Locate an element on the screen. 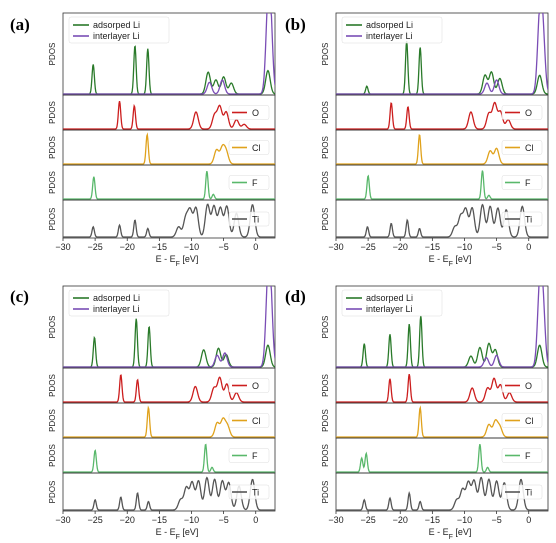 This screenshot has width=556, height=543. panel-label: (b) is located at coordinates (295, 24).